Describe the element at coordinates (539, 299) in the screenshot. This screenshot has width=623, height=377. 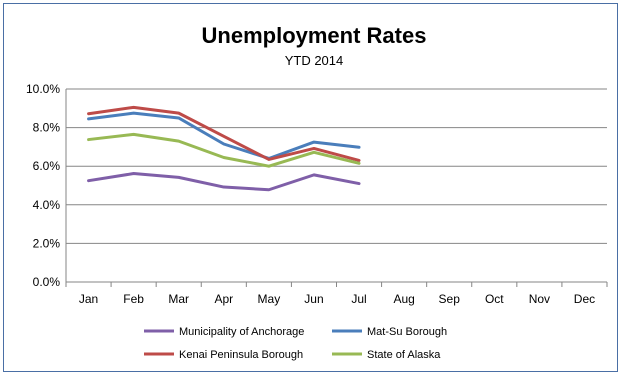
I see `x-tick-label: Nov` at that location.